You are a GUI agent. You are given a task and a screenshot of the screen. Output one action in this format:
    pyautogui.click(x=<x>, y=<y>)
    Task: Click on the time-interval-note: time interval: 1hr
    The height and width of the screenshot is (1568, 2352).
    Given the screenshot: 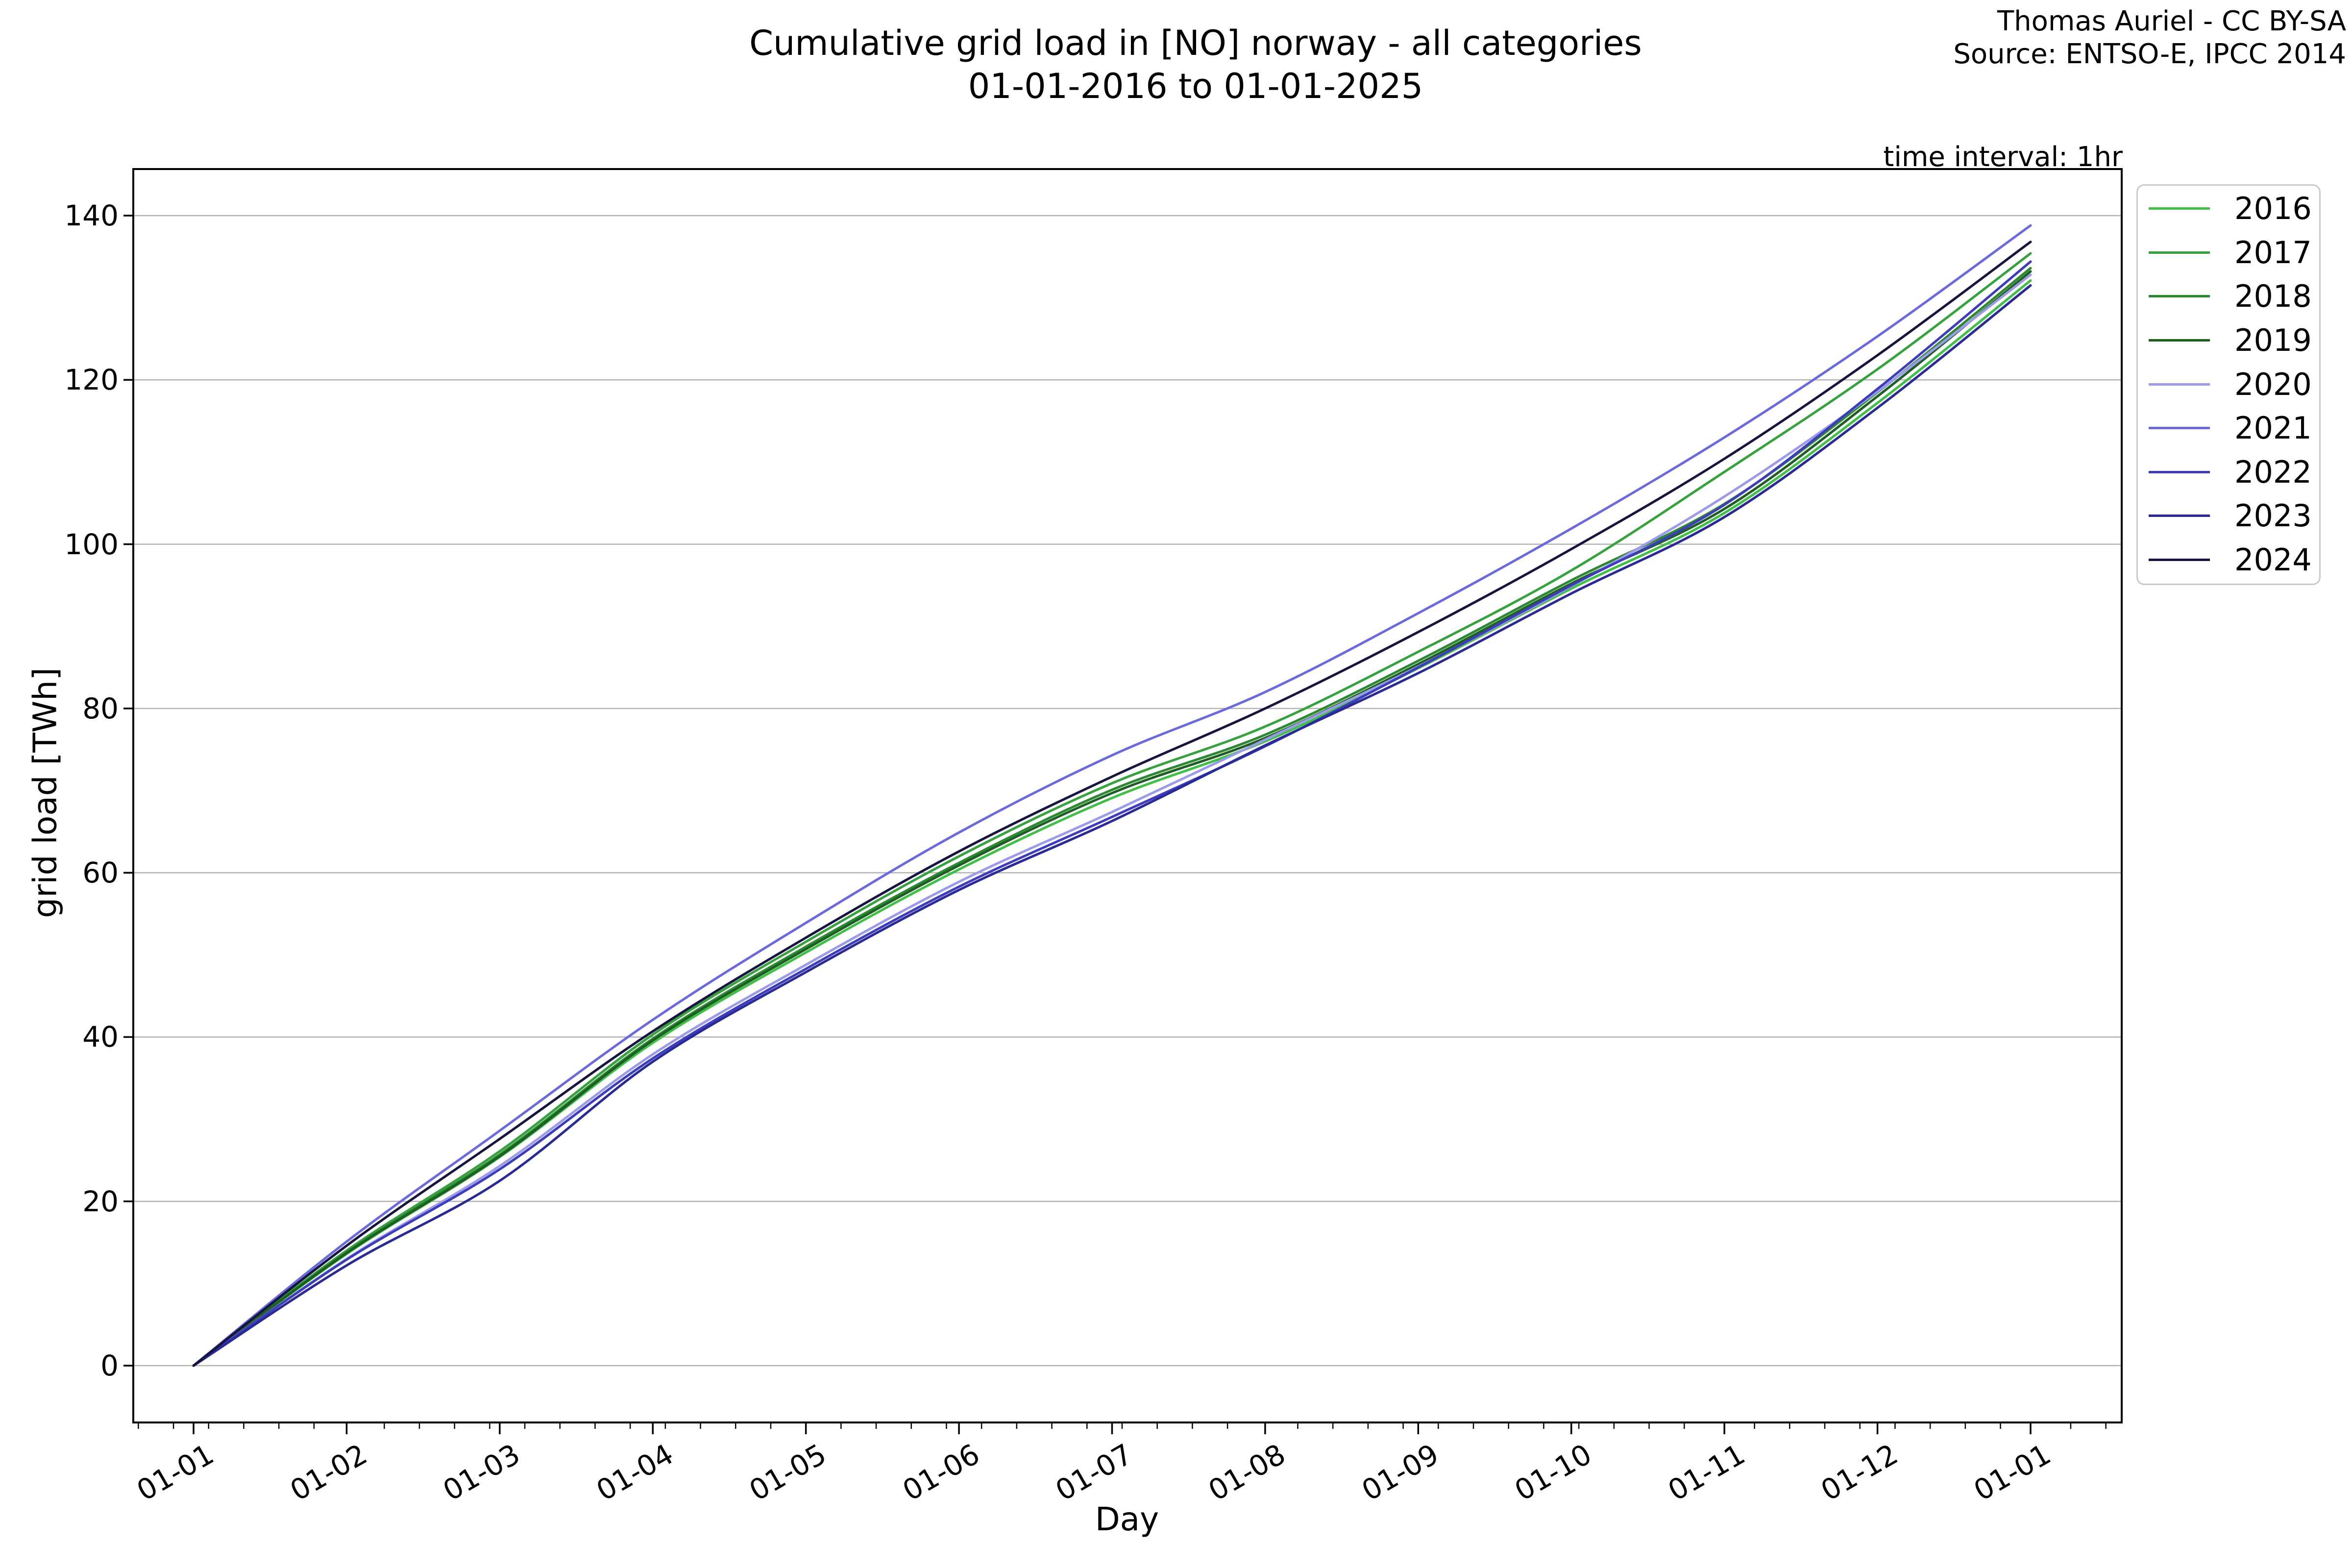 What is the action you would take?
    pyautogui.click(x=2003, y=157)
    